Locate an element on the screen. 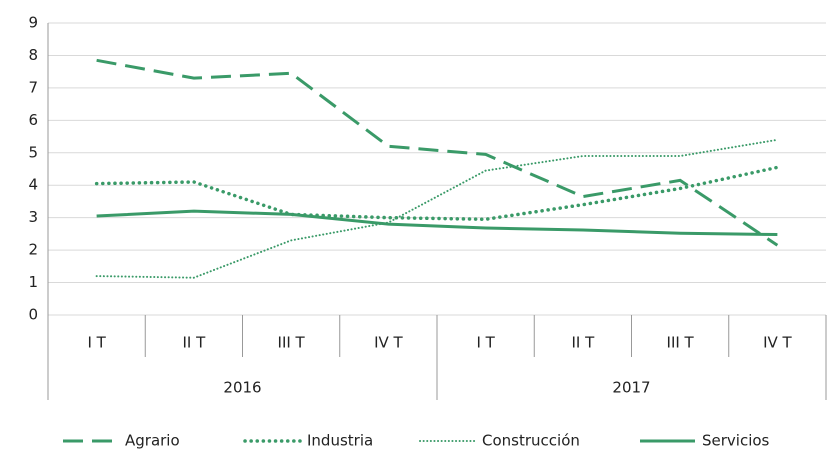 This screenshot has width=827, height=458. group-label: 2016 is located at coordinates (242, 388).